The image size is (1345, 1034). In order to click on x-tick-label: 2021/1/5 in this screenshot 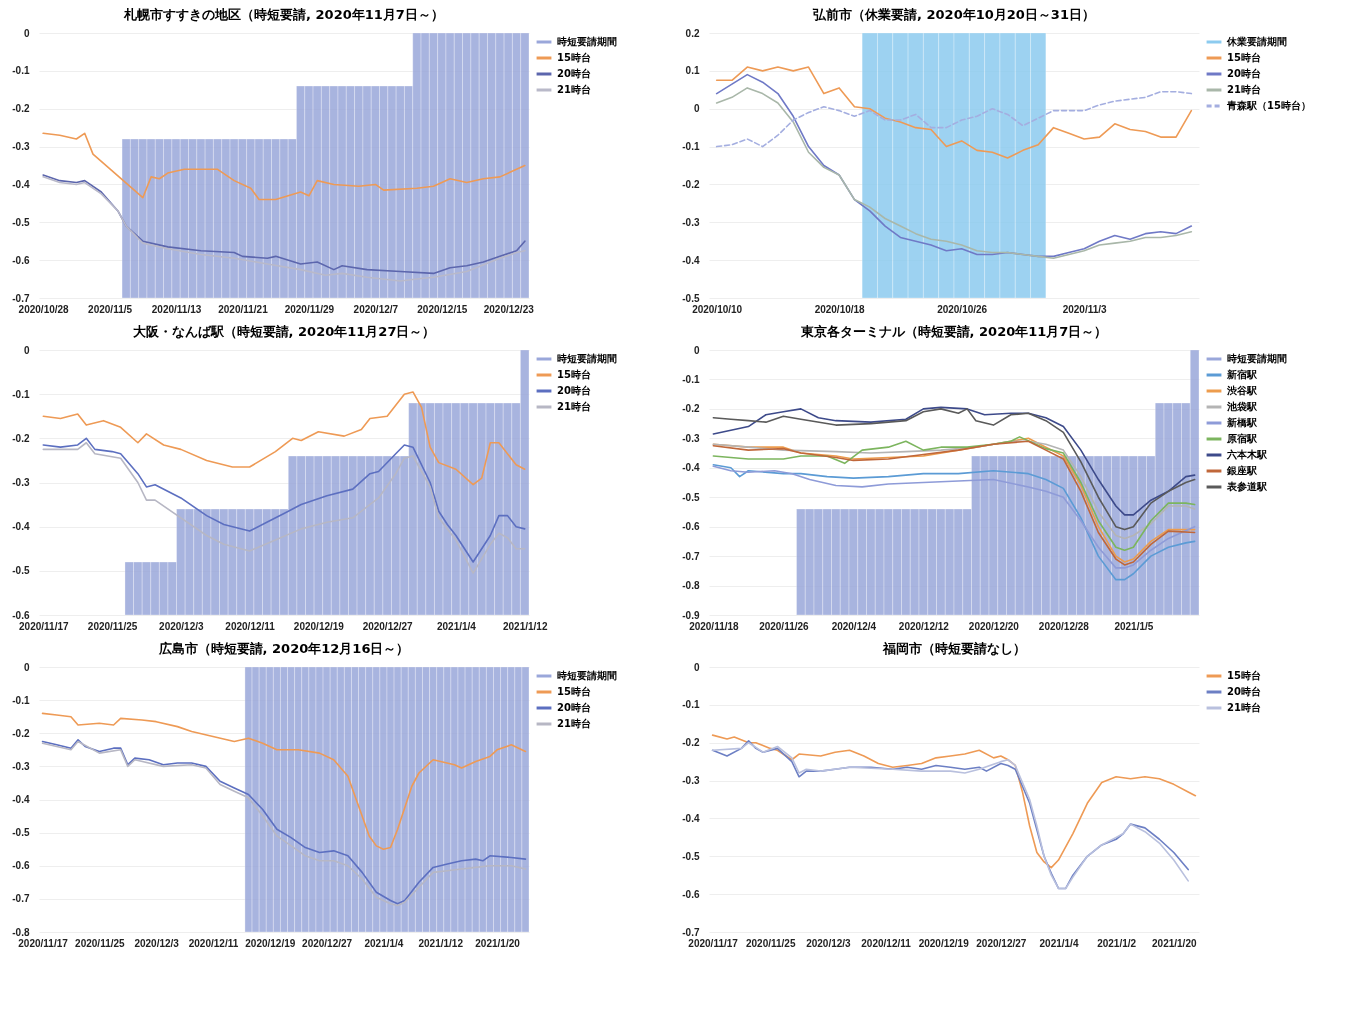, I will do `click(1134, 626)`.